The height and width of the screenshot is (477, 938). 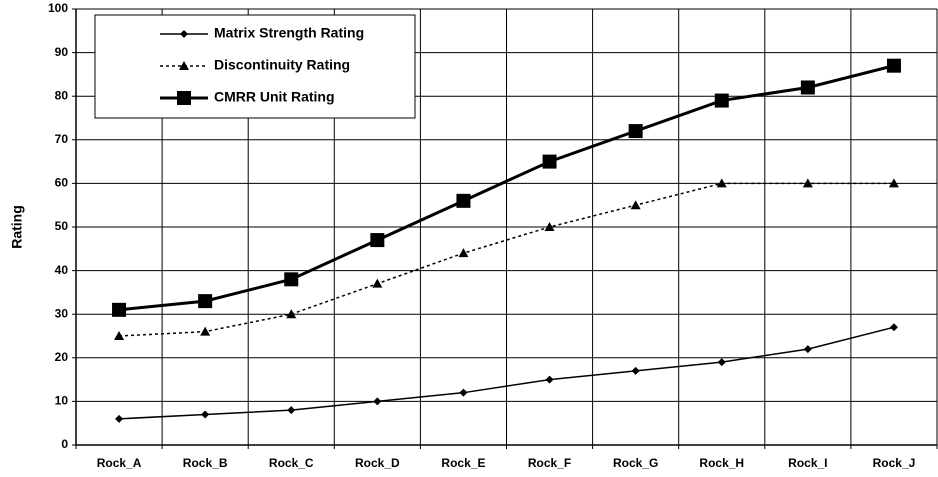 What do you see at coordinates (62, 270) in the screenshot?
I see `y-tick-label: 40` at bounding box center [62, 270].